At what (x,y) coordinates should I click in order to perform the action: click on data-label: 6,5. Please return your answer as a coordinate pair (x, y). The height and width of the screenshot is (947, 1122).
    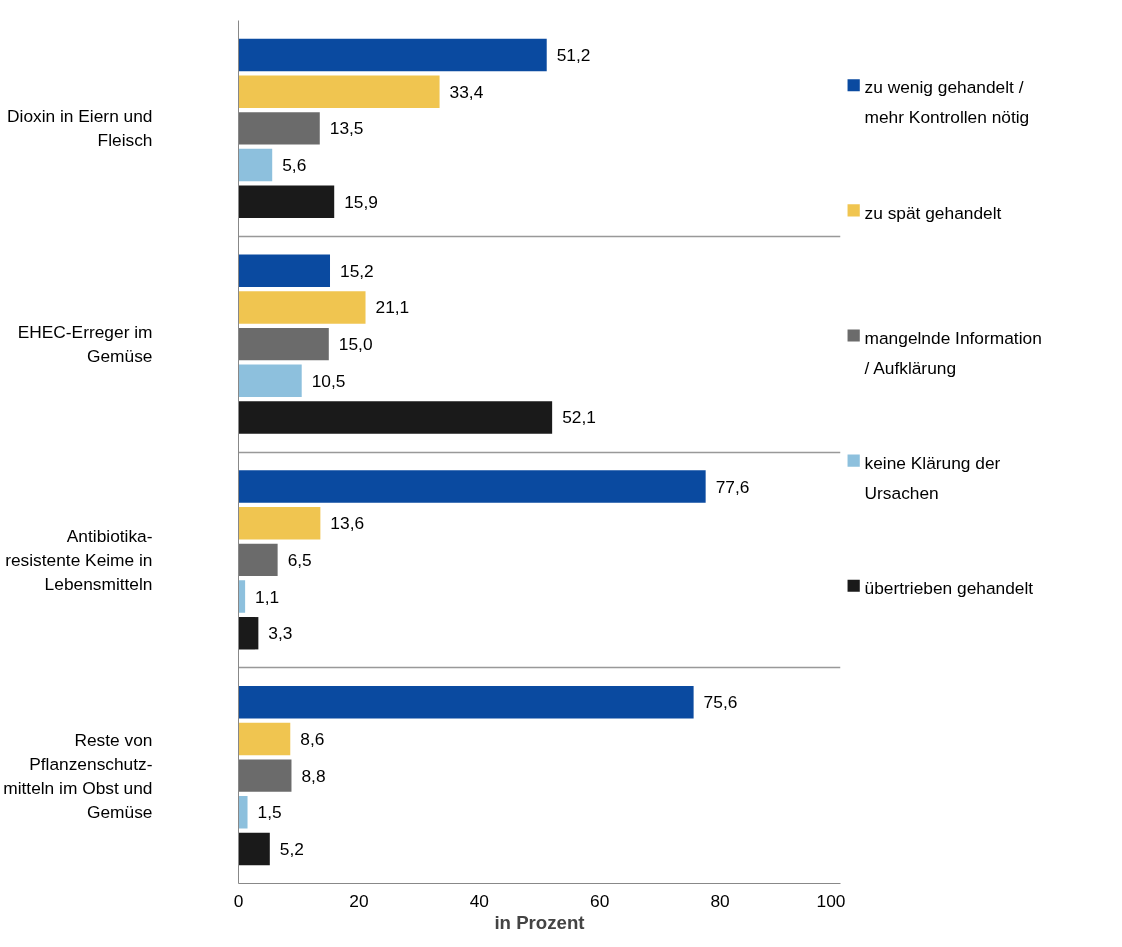
    Looking at the image, I should click on (299, 559).